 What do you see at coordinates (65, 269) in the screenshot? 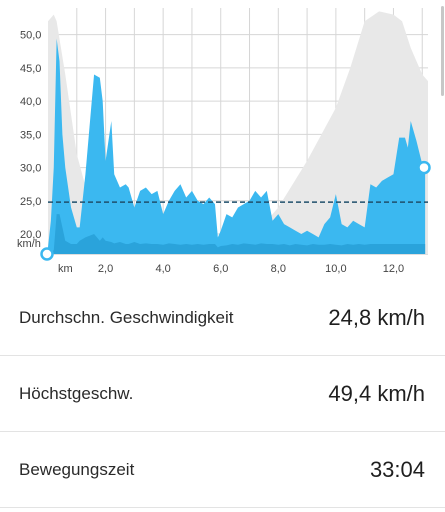
I see `x-unit-label: km` at bounding box center [65, 269].